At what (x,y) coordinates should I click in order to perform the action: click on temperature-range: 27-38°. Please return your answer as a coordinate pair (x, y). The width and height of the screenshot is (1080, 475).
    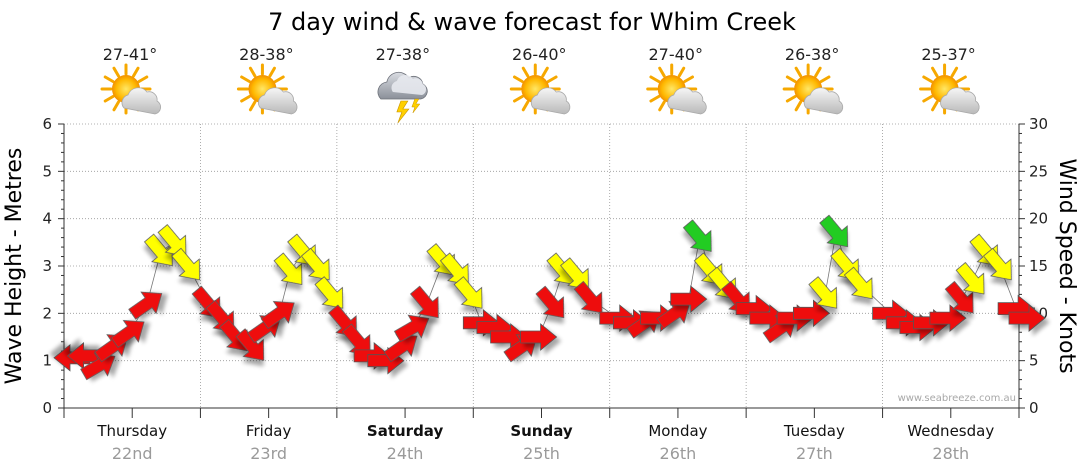
    Looking at the image, I should click on (403, 54).